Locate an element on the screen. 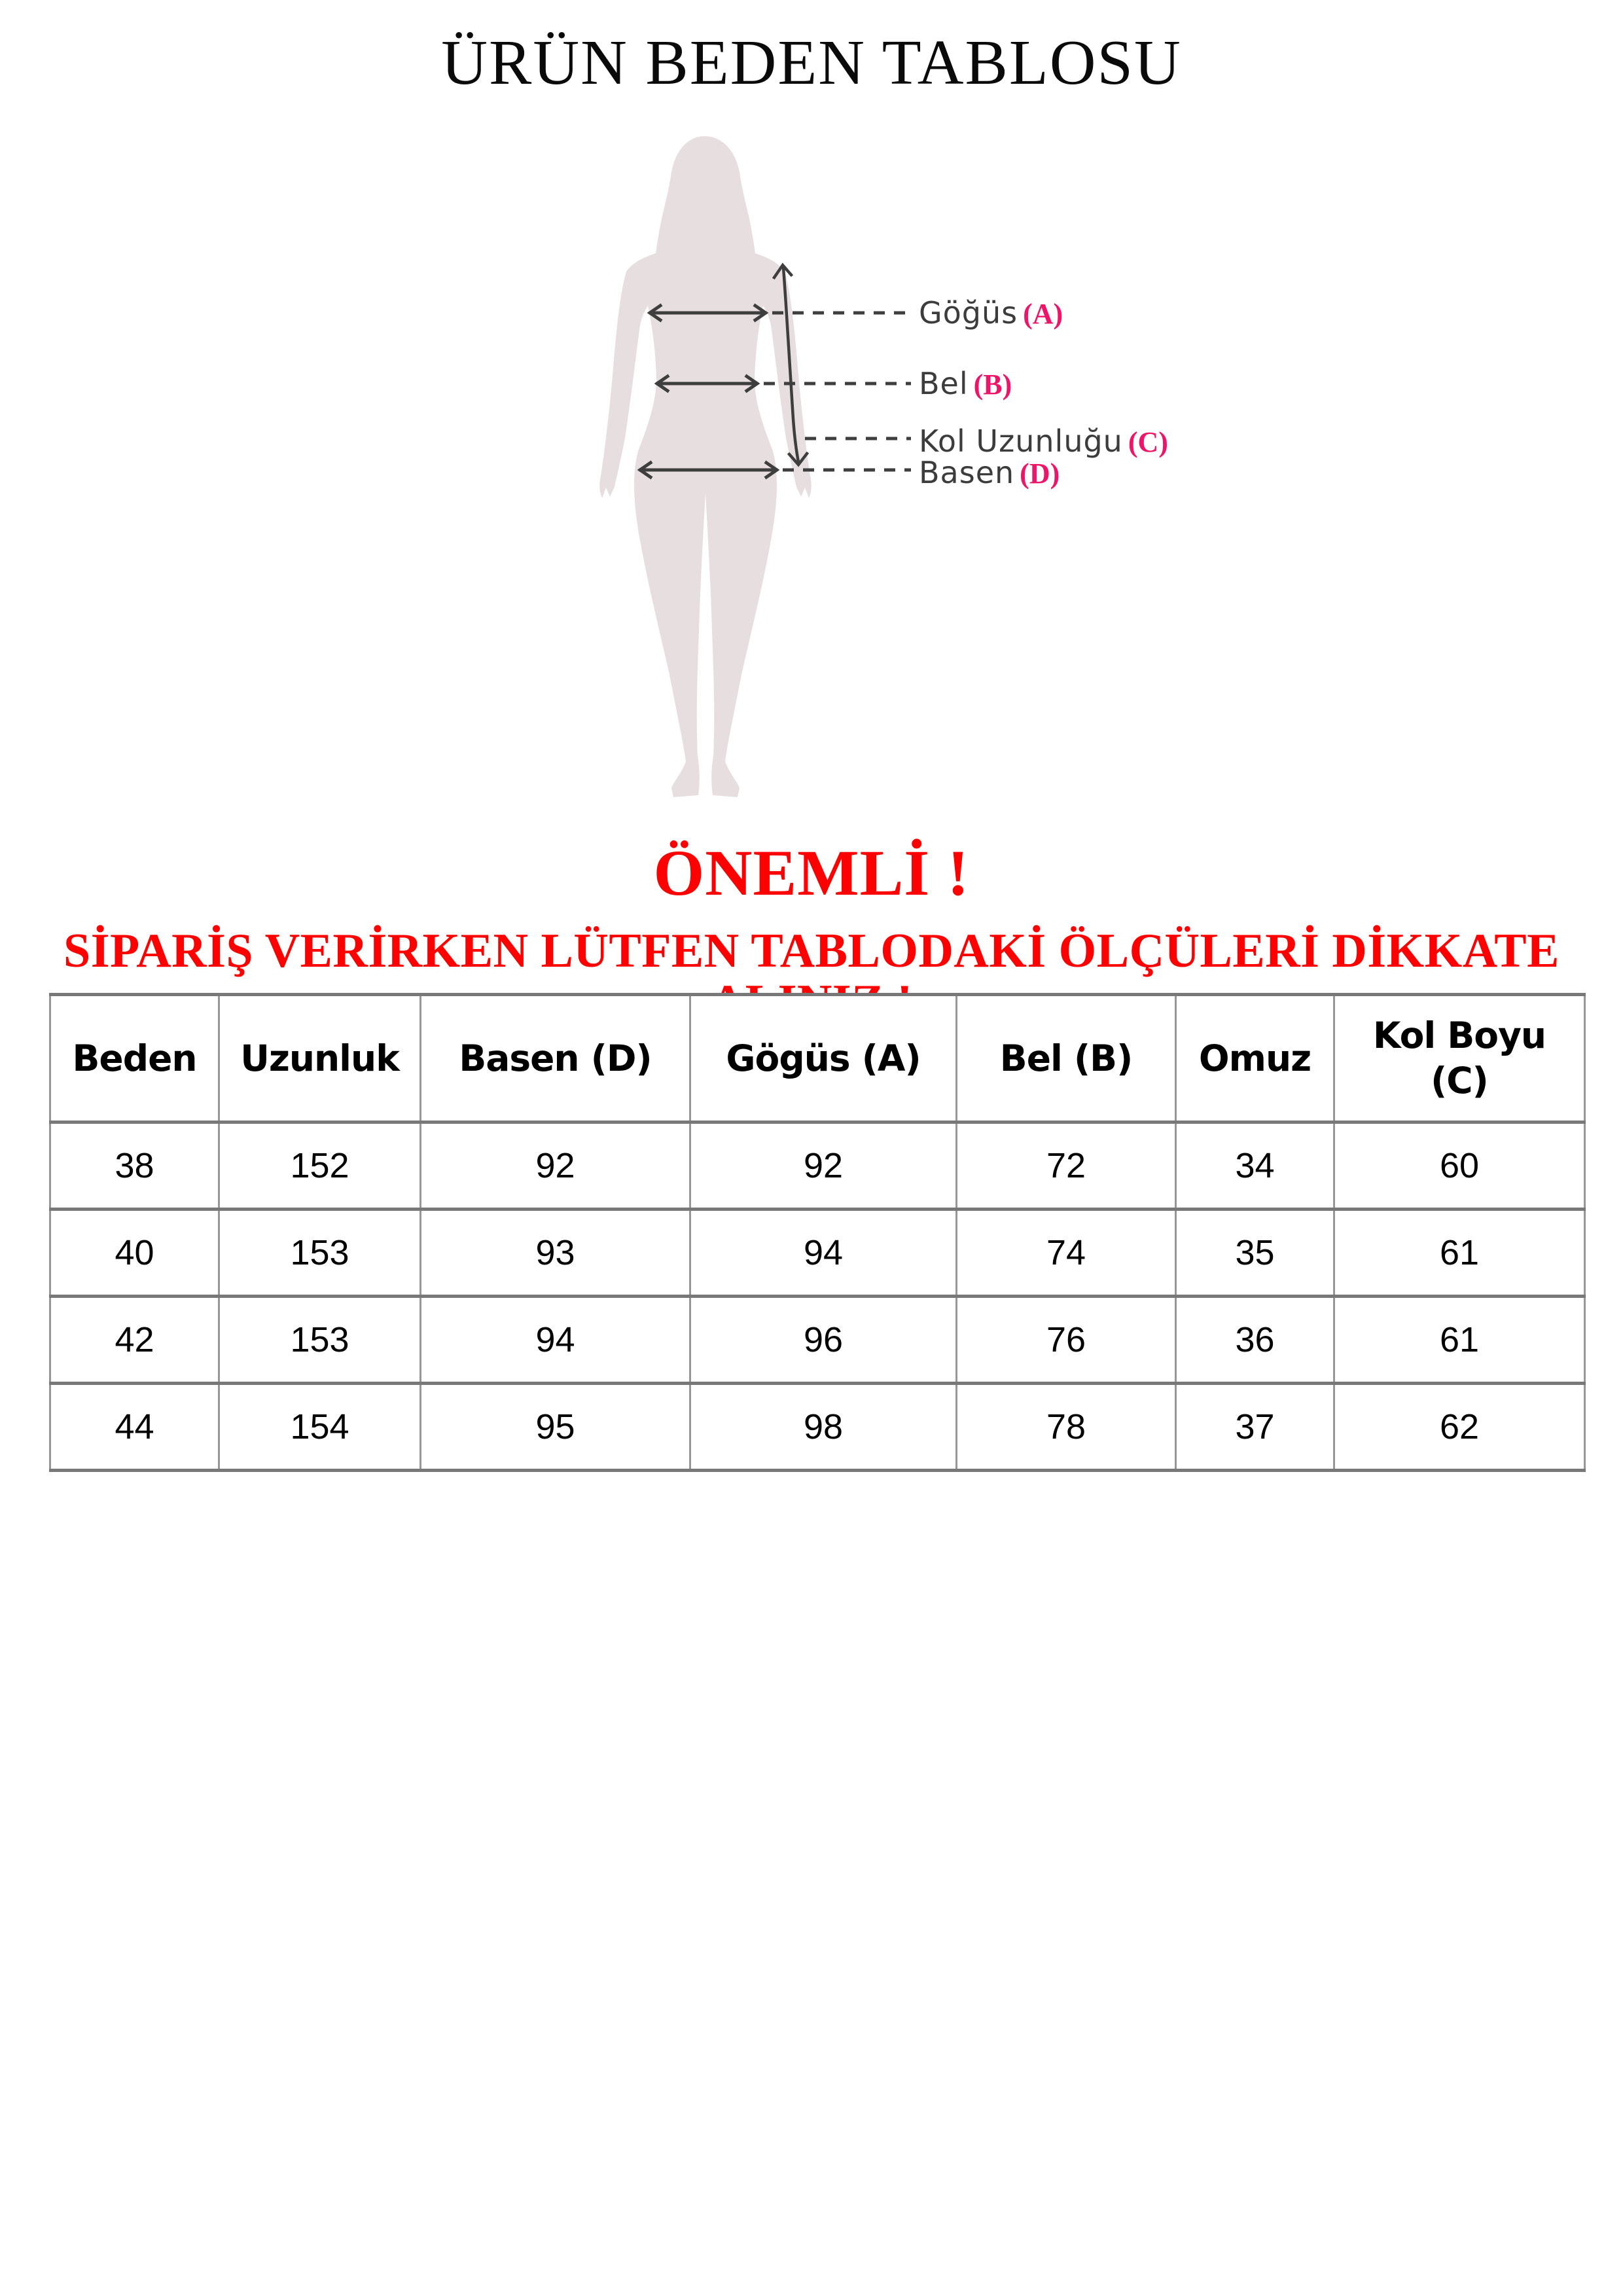 The image size is (1623, 2296). hip-measure-arrow is located at coordinates (708, 470).